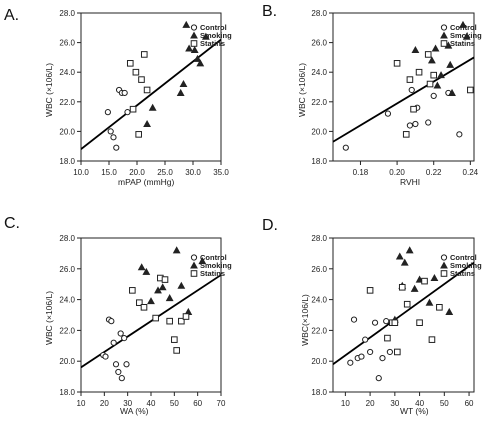 The width and height of the screenshot is (486, 436). What do you see at coordinates (414, 411) in the screenshot?
I see `x-axis-title: WT (%)` at bounding box center [414, 411].